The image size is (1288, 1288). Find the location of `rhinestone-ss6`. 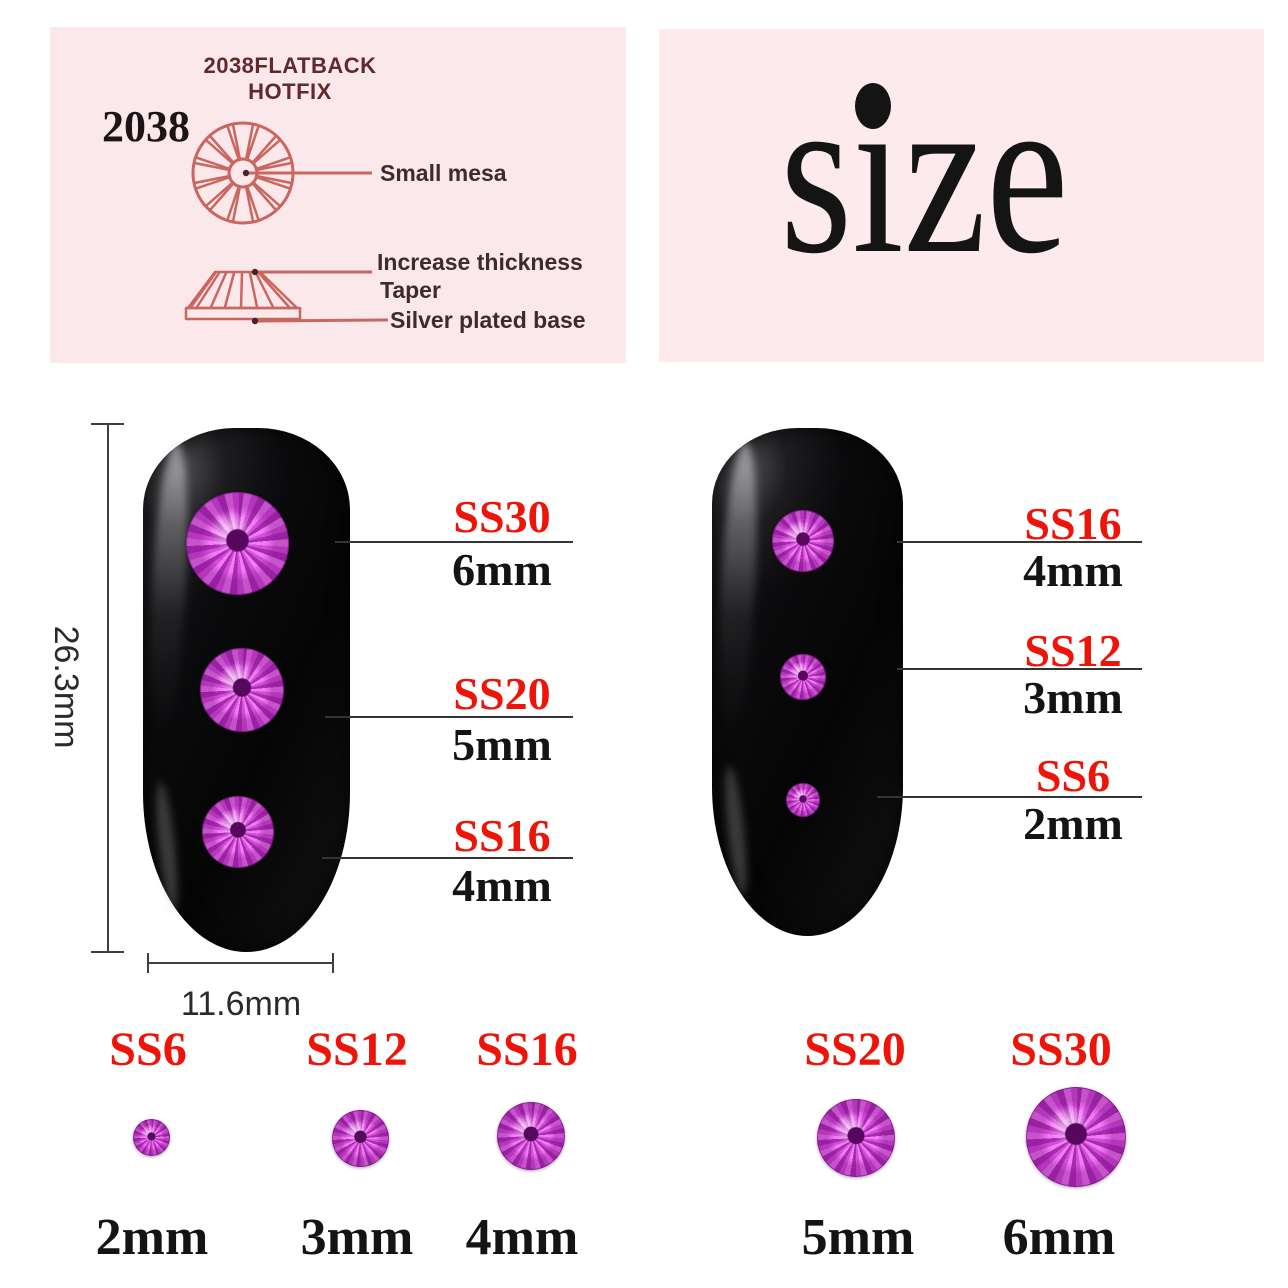

rhinestone-ss6 is located at coordinates (803, 800).